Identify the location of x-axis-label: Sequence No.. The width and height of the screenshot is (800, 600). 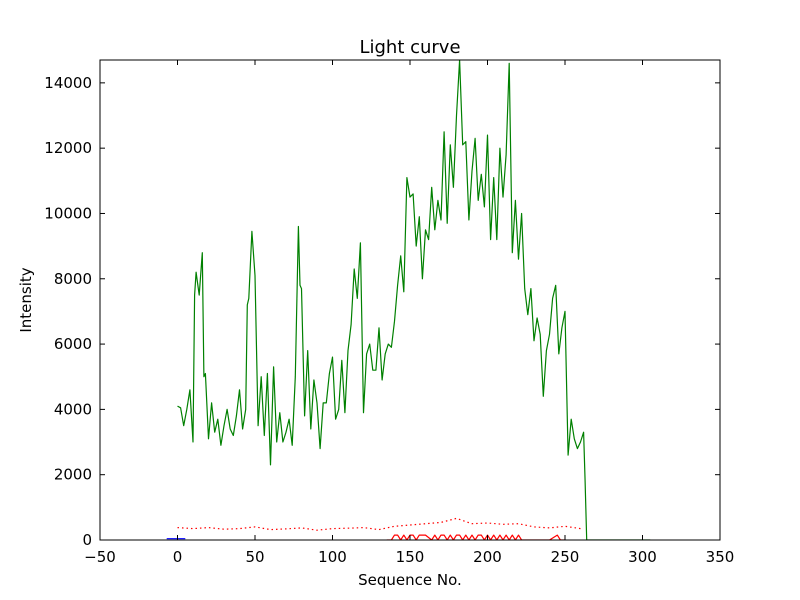
(410, 580).